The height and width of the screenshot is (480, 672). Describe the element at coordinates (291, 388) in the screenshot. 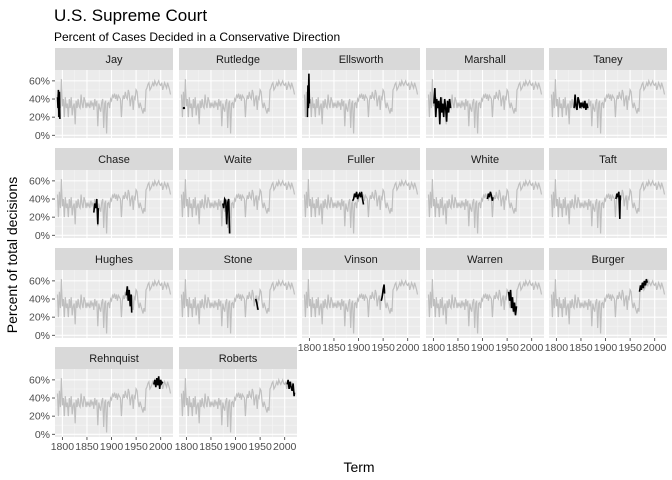

I see `series-line-roberts` at that location.